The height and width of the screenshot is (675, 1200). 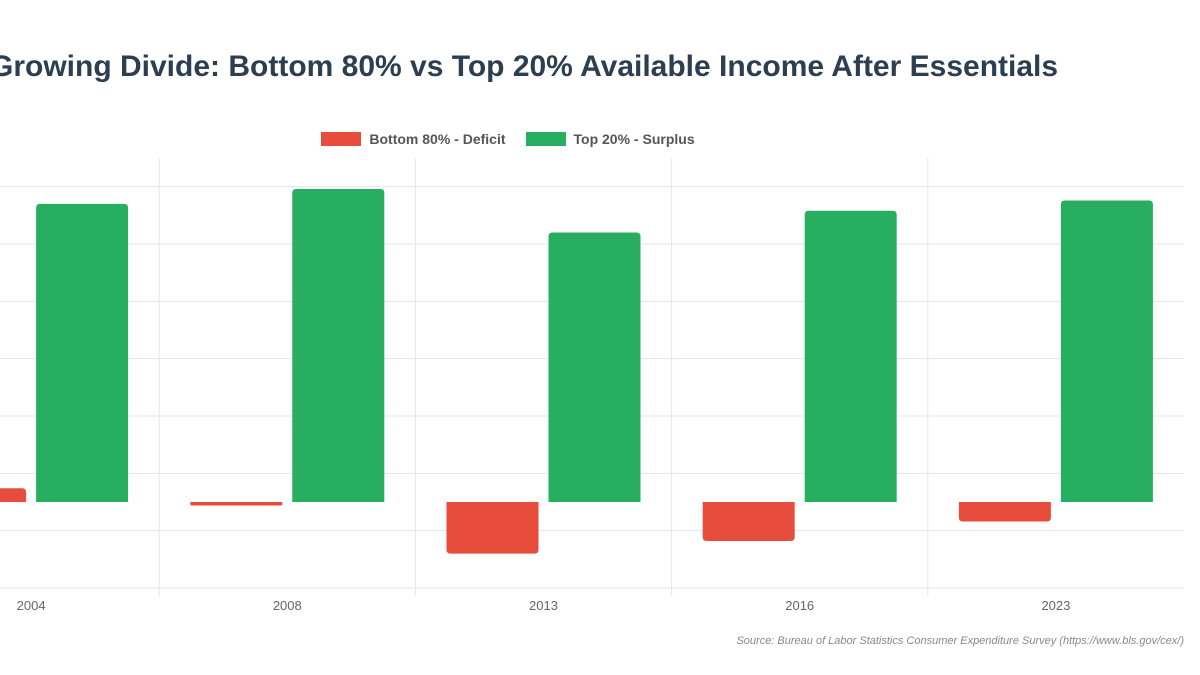 What do you see at coordinates (13, 495) in the screenshot?
I see `bar-bottom-80-2004` at bounding box center [13, 495].